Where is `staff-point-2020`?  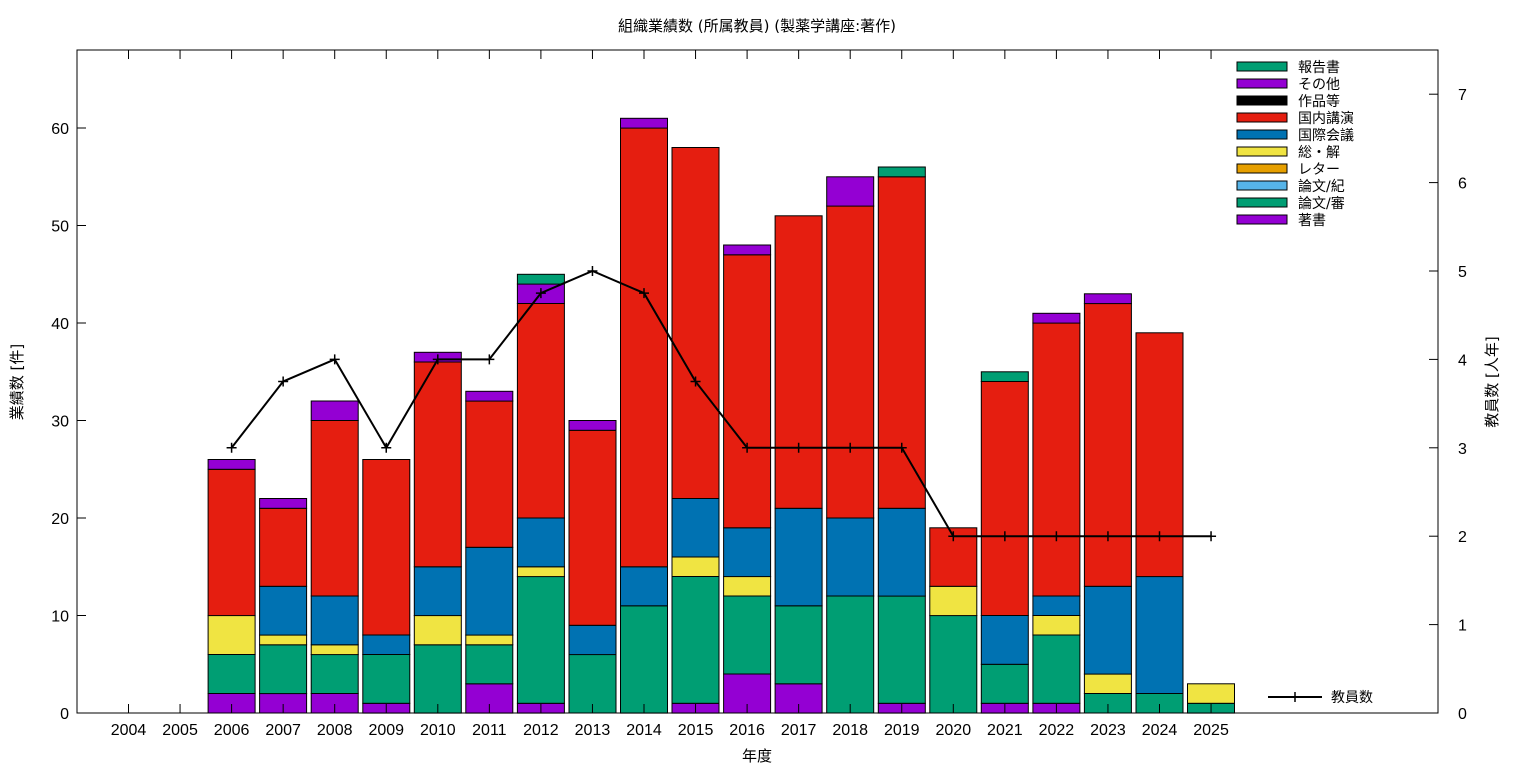 staff-point-2020 is located at coordinates (953, 536).